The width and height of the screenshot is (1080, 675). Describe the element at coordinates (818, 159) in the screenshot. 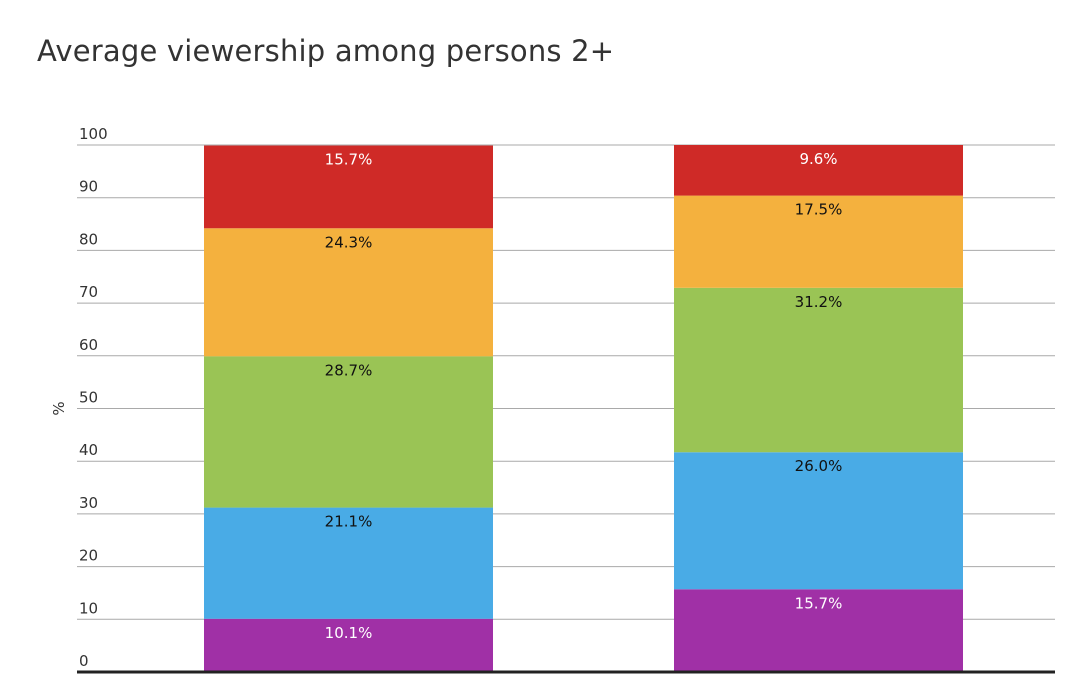

I see `segment-value-label: 9.6%` at that location.